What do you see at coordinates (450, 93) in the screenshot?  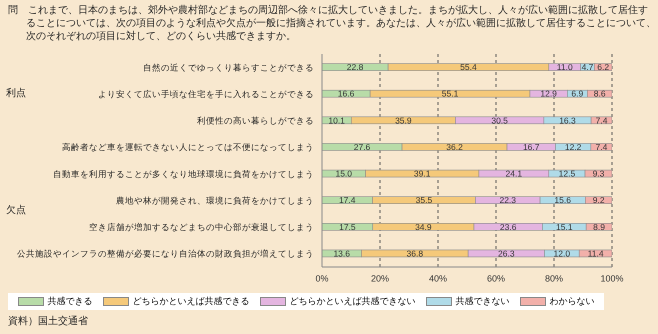 I see `data-label: 55.1` at bounding box center [450, 93].